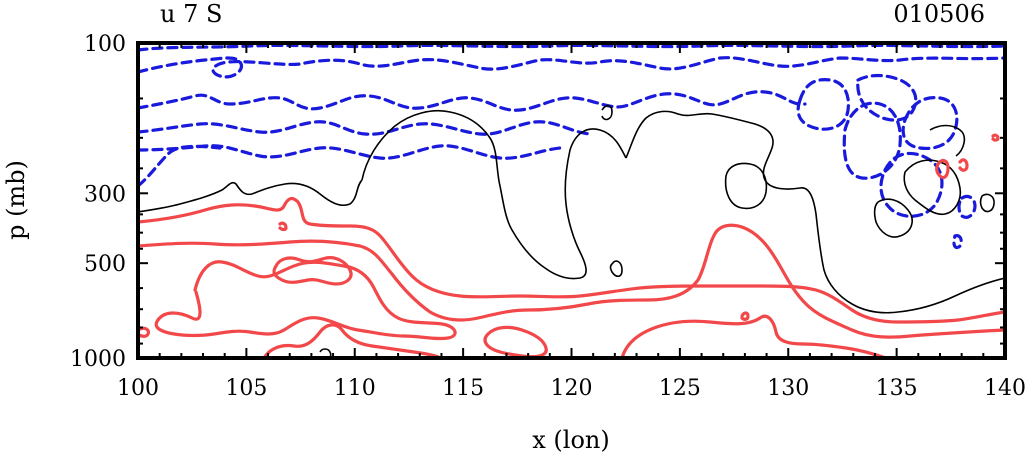 This screenshot has width=1030, height=461. What do you see at coordinates (355, 388) in the screenshot?
I see `x-tick-label: 110` at bounding box center [355, 388].